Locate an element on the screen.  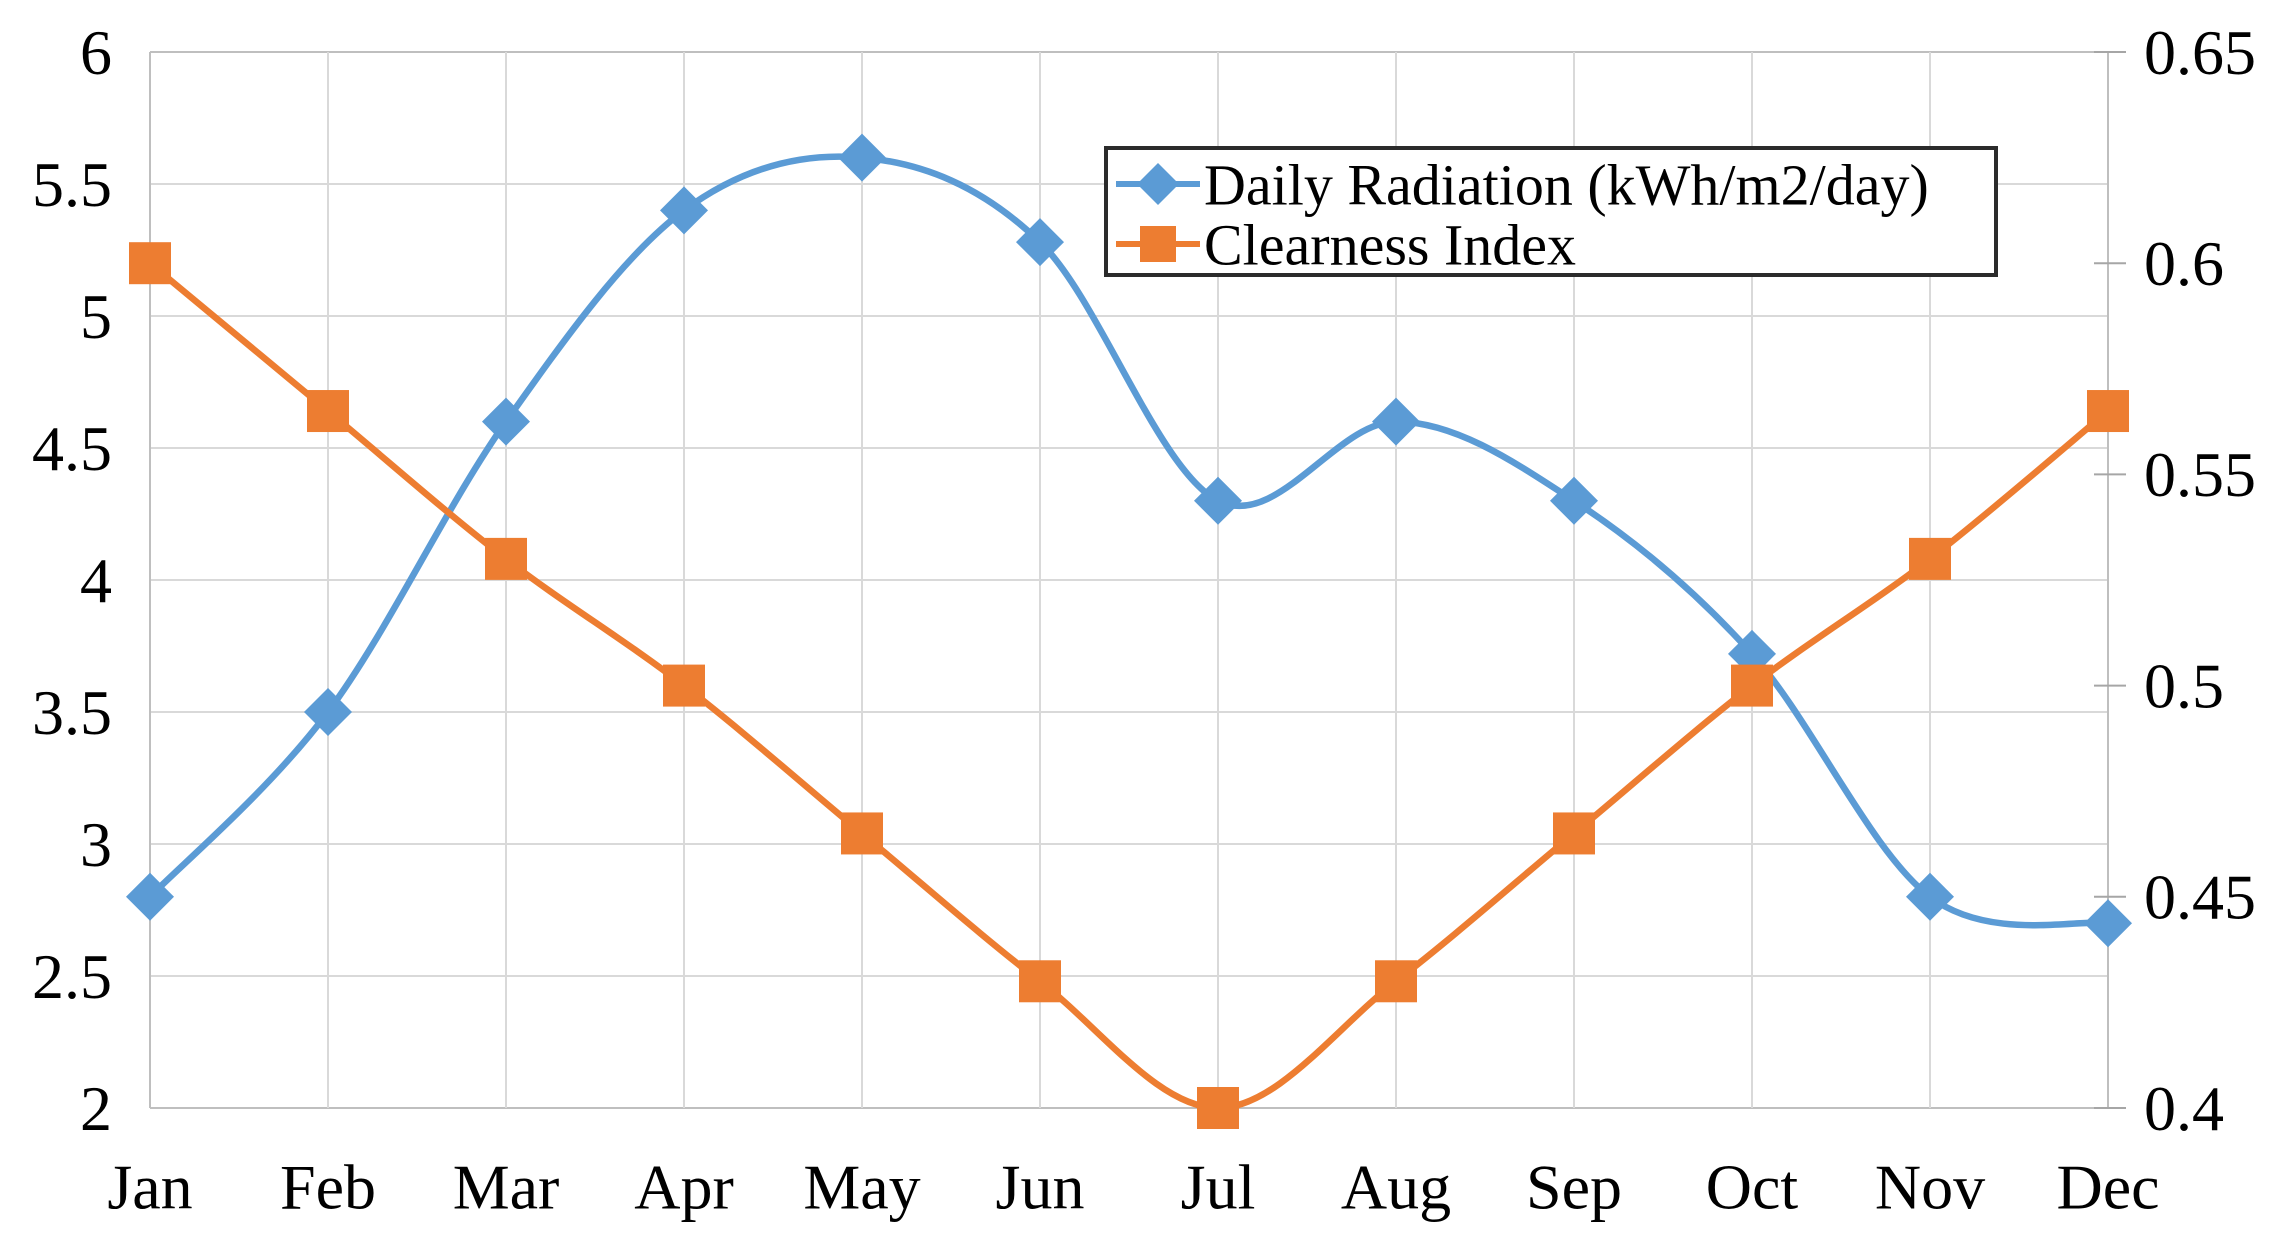
legend-item-daily-radiation: Daily Radiation (kWh/m2/day) is located at coordinates (1522, 184).